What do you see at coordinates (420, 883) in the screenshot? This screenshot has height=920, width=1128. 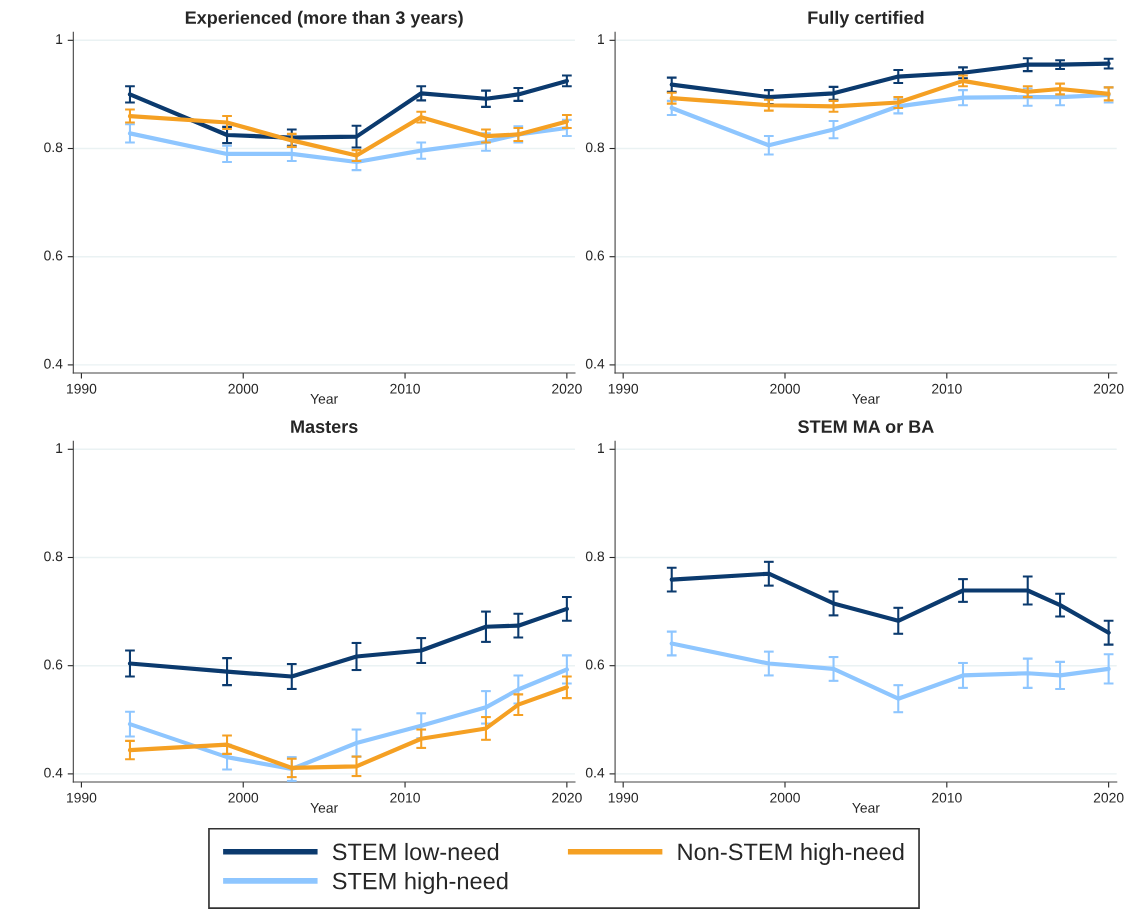 I see `legend-label: STEM high-need` at bounding box center [420, 883].